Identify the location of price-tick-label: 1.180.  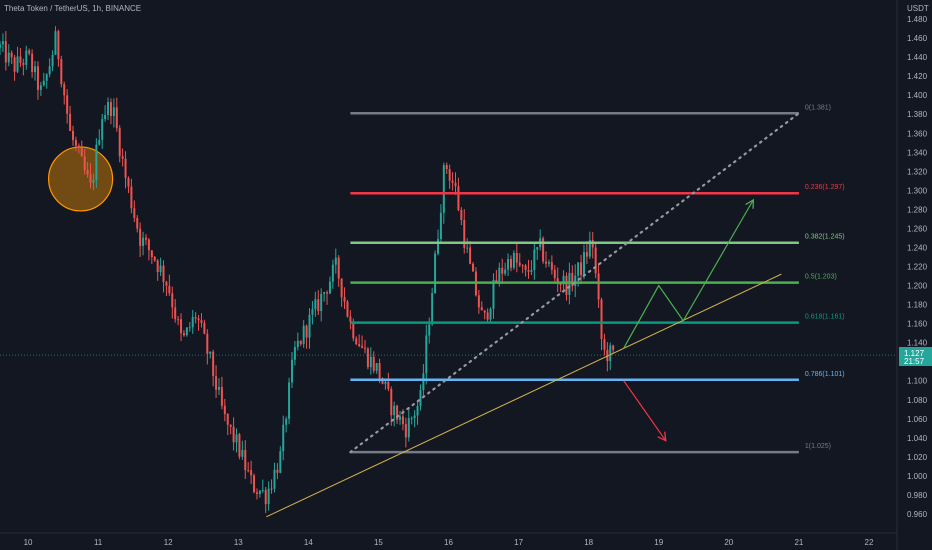
(917, 305).